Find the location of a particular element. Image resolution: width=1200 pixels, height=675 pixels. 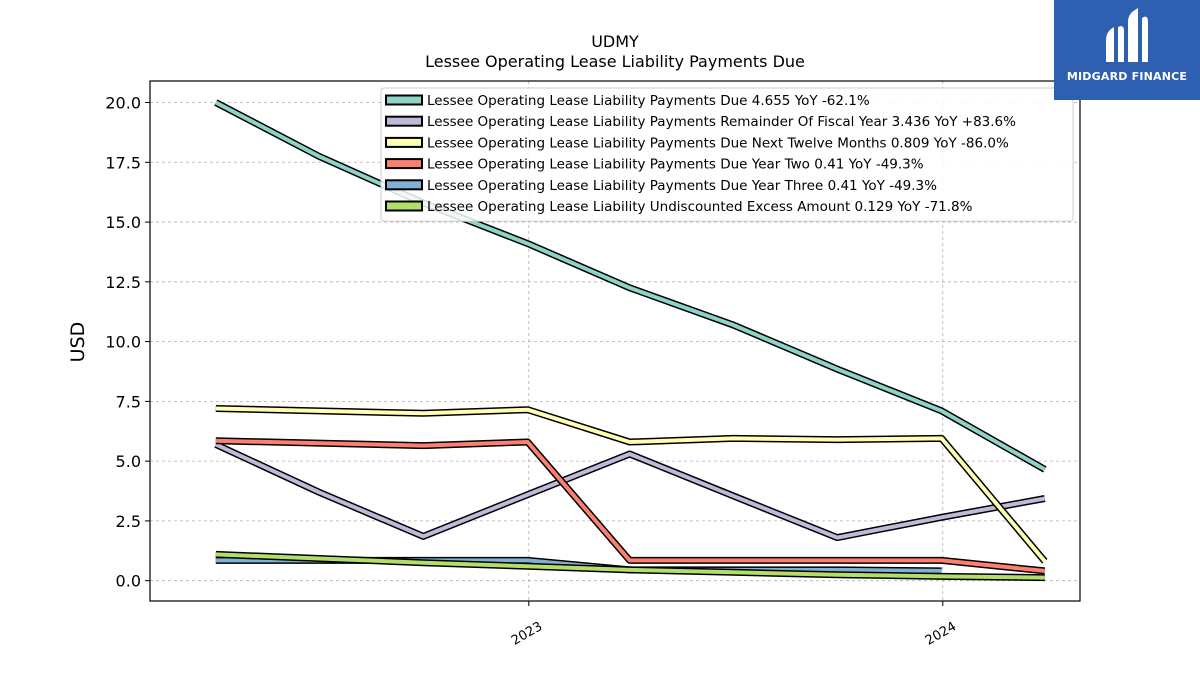

y-tick-label: 15.0 is located at coordinates (123, 222).